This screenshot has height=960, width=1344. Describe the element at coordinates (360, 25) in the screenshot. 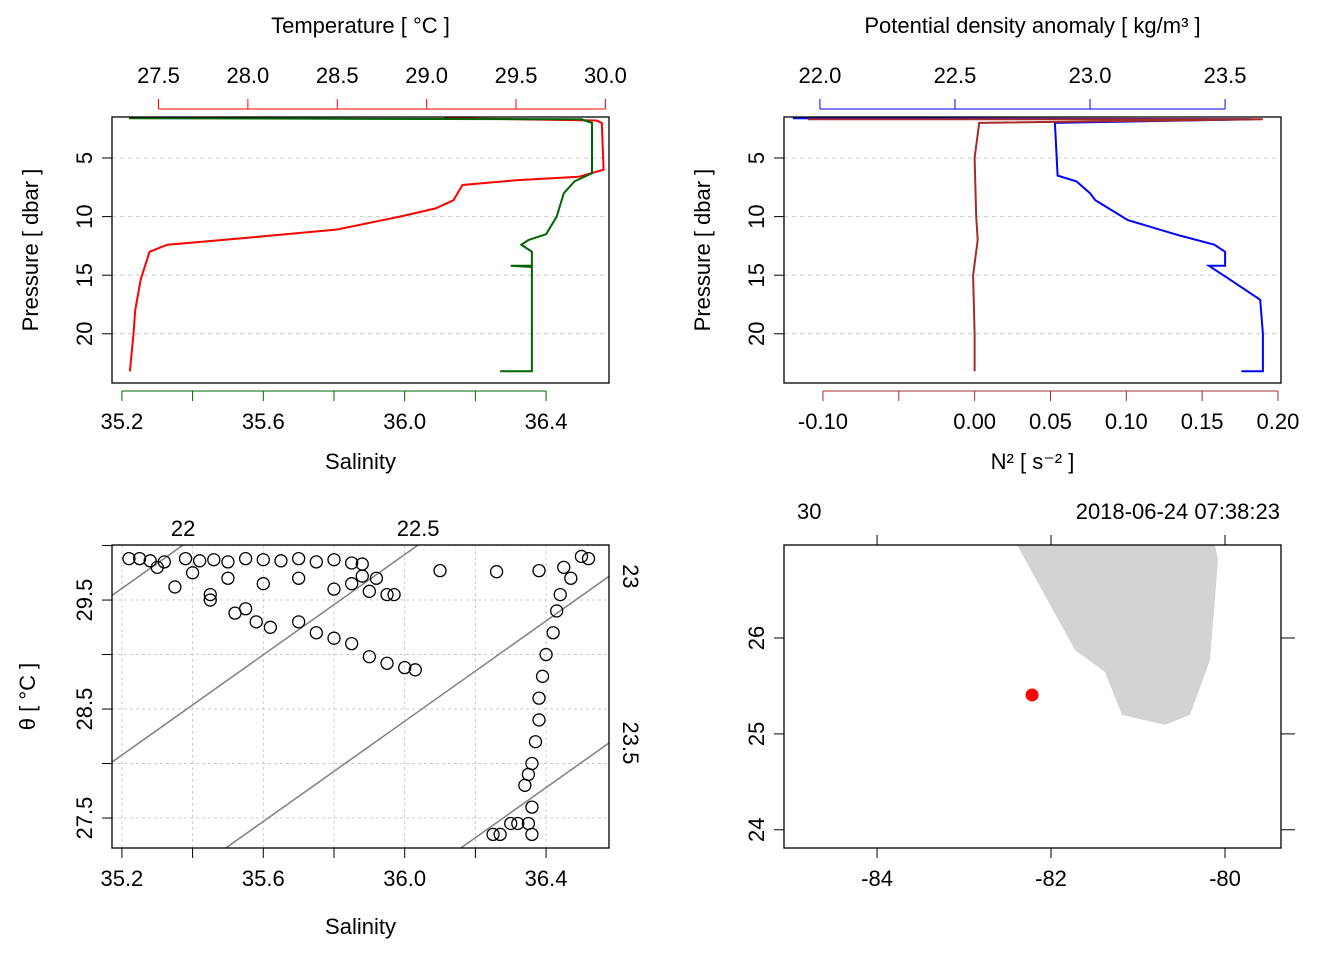

I see `axis-label: Temperature [ °C ]` at that location.